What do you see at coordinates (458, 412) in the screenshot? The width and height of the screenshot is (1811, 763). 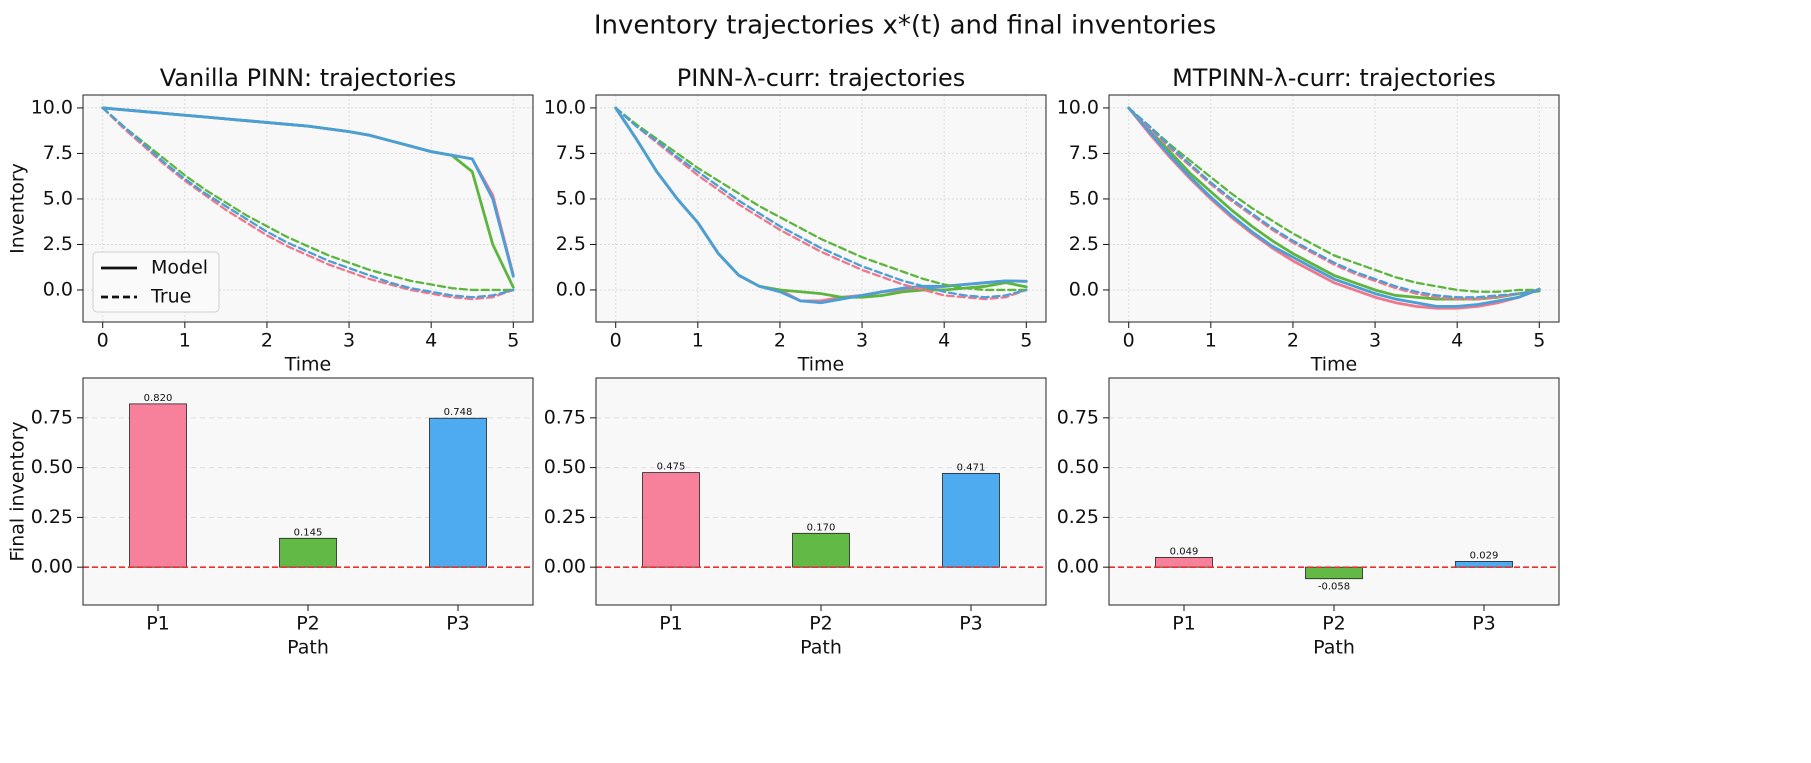 I see `bar-value-label: 0.748` at bounding box center [458, 412].